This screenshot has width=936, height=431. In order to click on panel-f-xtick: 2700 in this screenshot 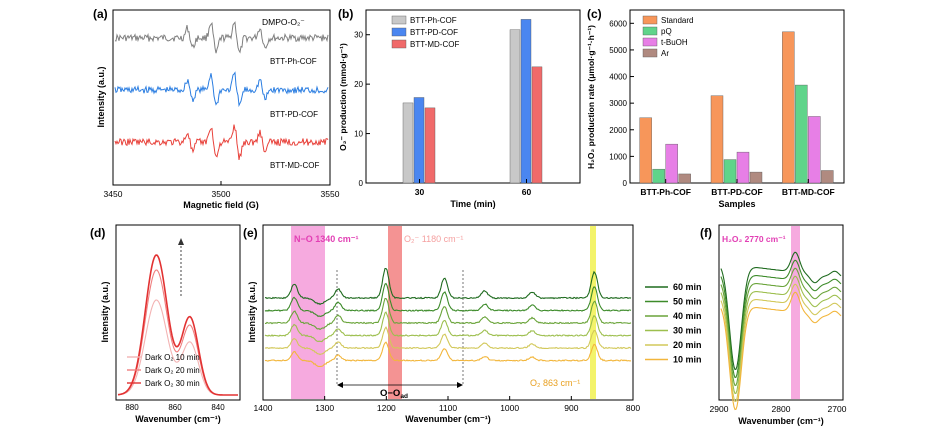, I will do `click(837, 409)`.